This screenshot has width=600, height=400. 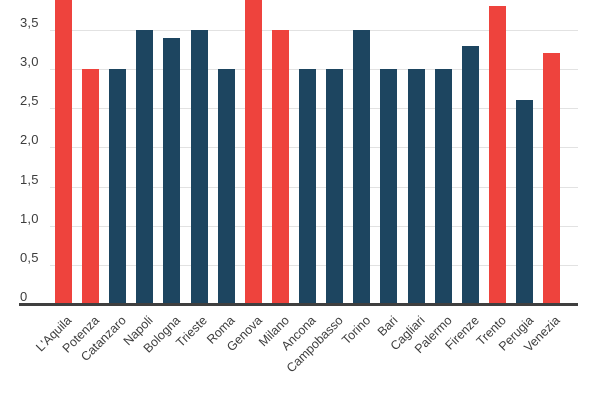 What do you see at coordinates (416, 186) in the screenshot?
I see `bar-cagliari` at bounding box center [416, 186].